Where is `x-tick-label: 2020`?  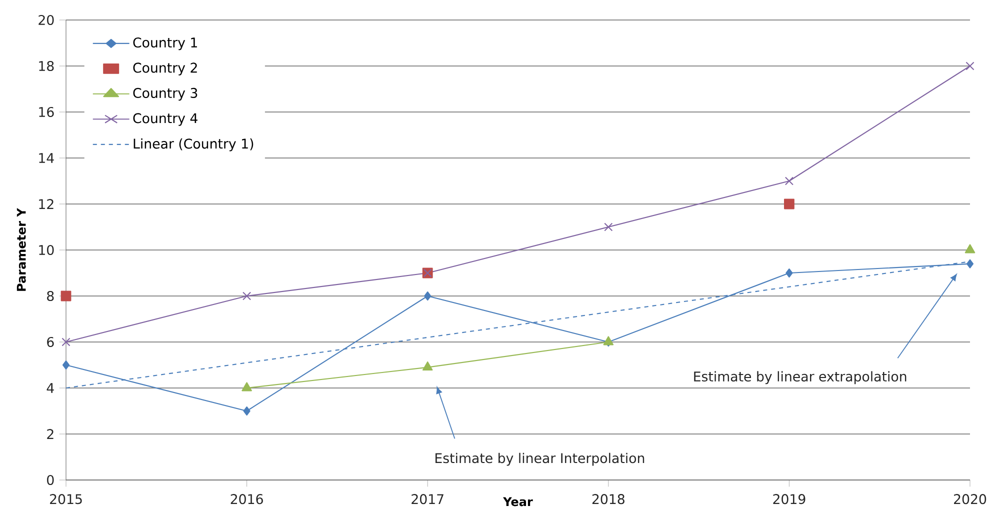
x-tick-label: 2020 is located at coordinates (970, 499).